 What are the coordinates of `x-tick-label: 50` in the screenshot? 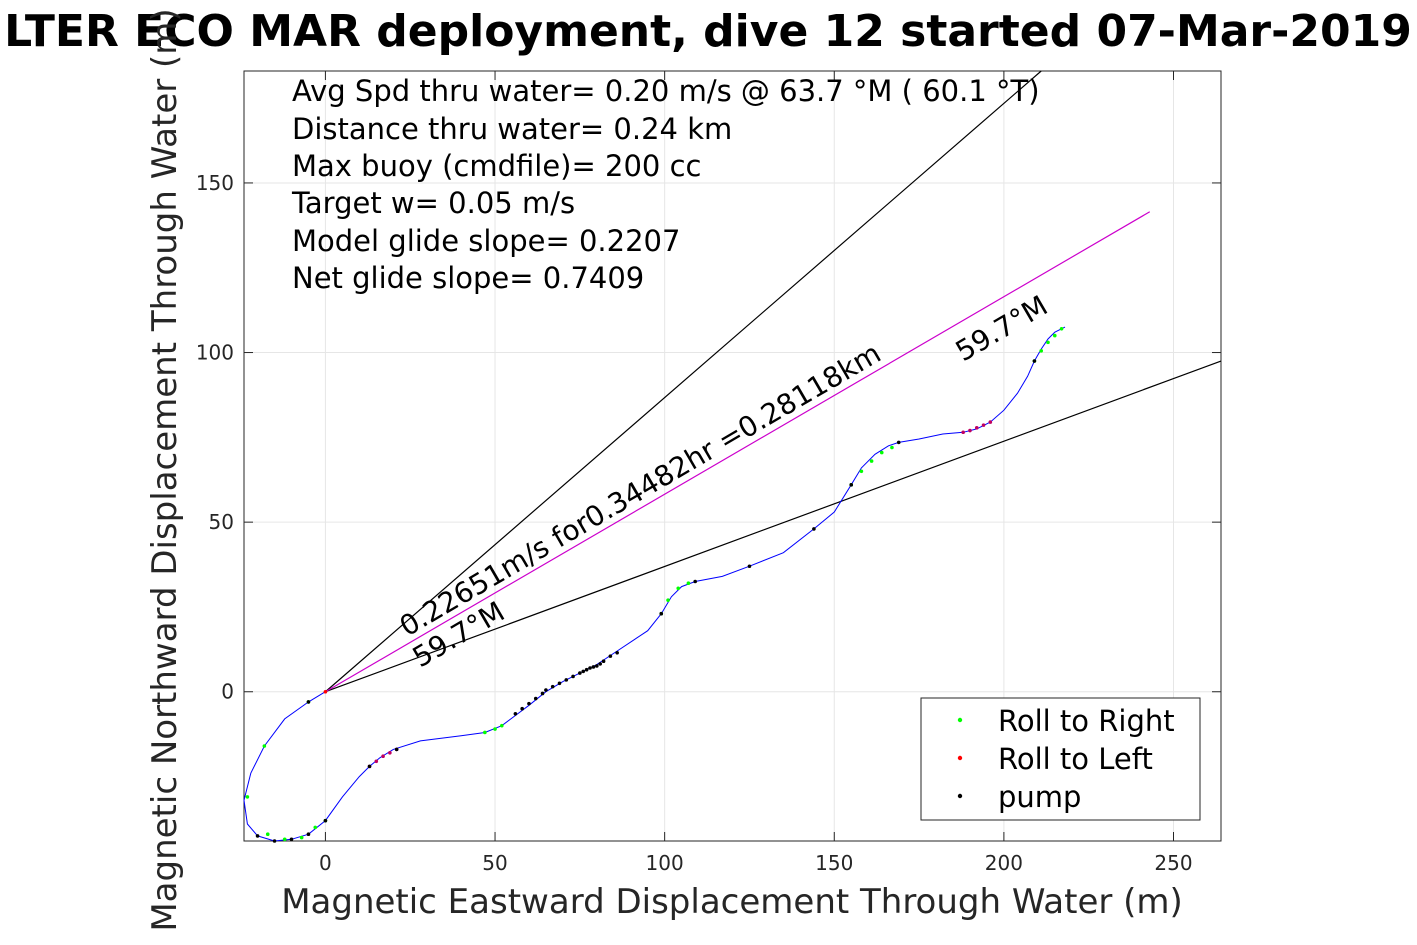 It's located at (494, 863).